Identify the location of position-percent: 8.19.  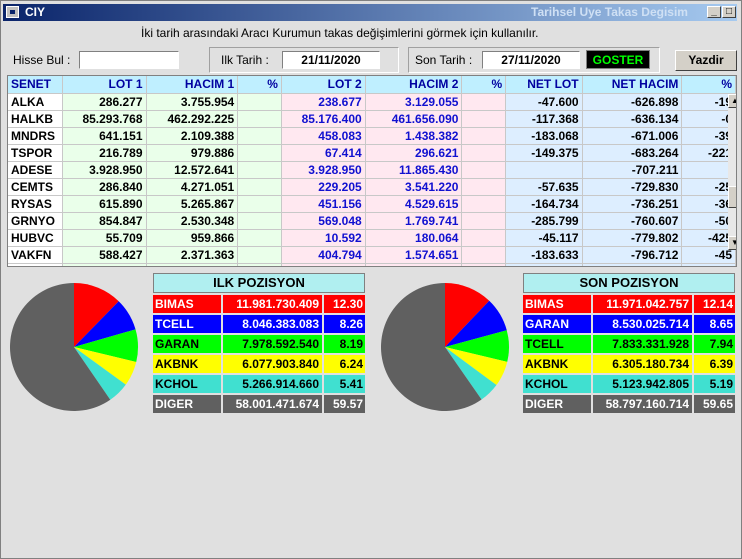
(344, 344).